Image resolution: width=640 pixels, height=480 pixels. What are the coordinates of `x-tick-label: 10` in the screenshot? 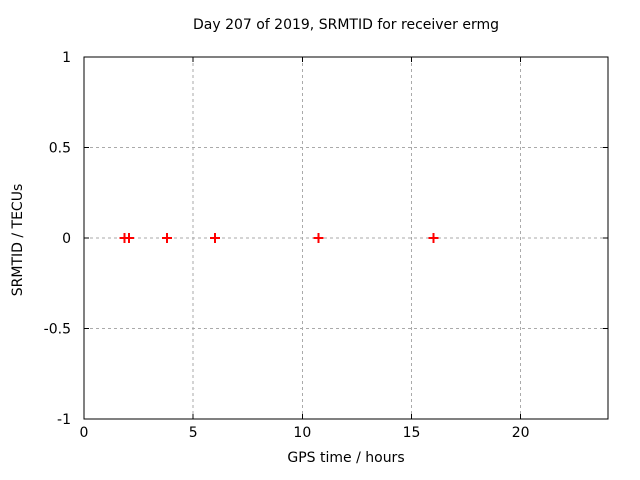 It's located at (302, 433).